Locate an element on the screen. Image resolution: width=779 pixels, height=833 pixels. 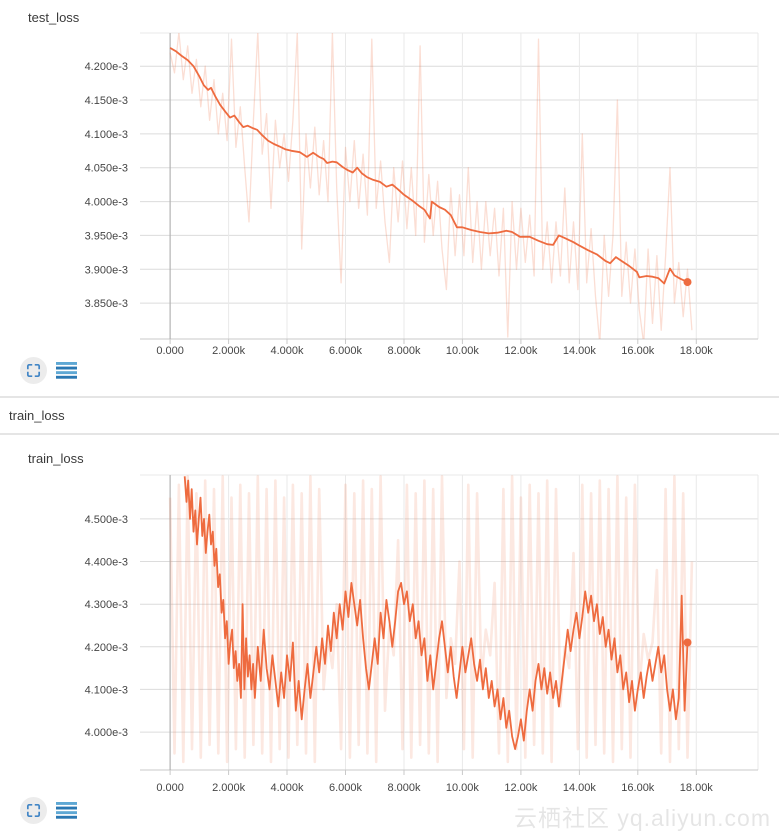
chart-title-train-loss: train_loss is located at coordinates (56, 458).